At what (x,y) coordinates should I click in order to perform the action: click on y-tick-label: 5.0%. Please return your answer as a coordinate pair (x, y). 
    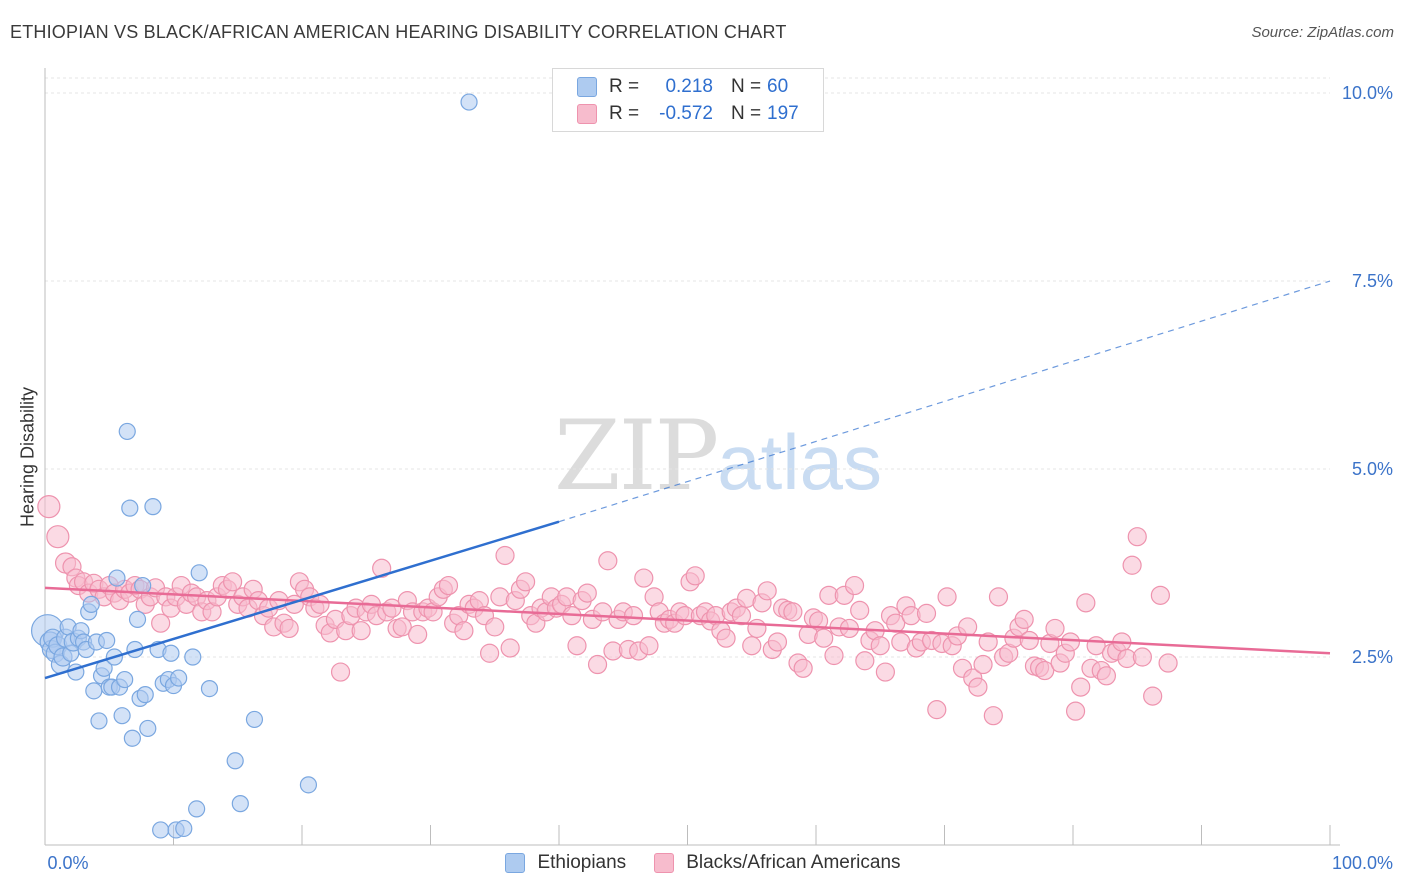
    Looking at the image, I should click on (1372, 469).